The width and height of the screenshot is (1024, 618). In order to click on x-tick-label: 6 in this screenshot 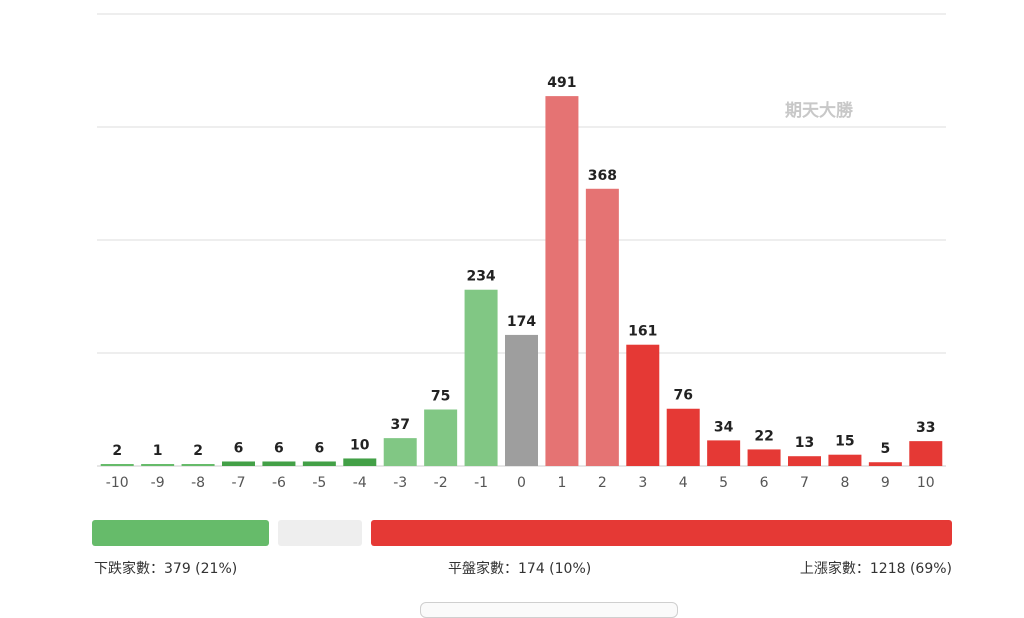, I will do `click(764, 483)`.